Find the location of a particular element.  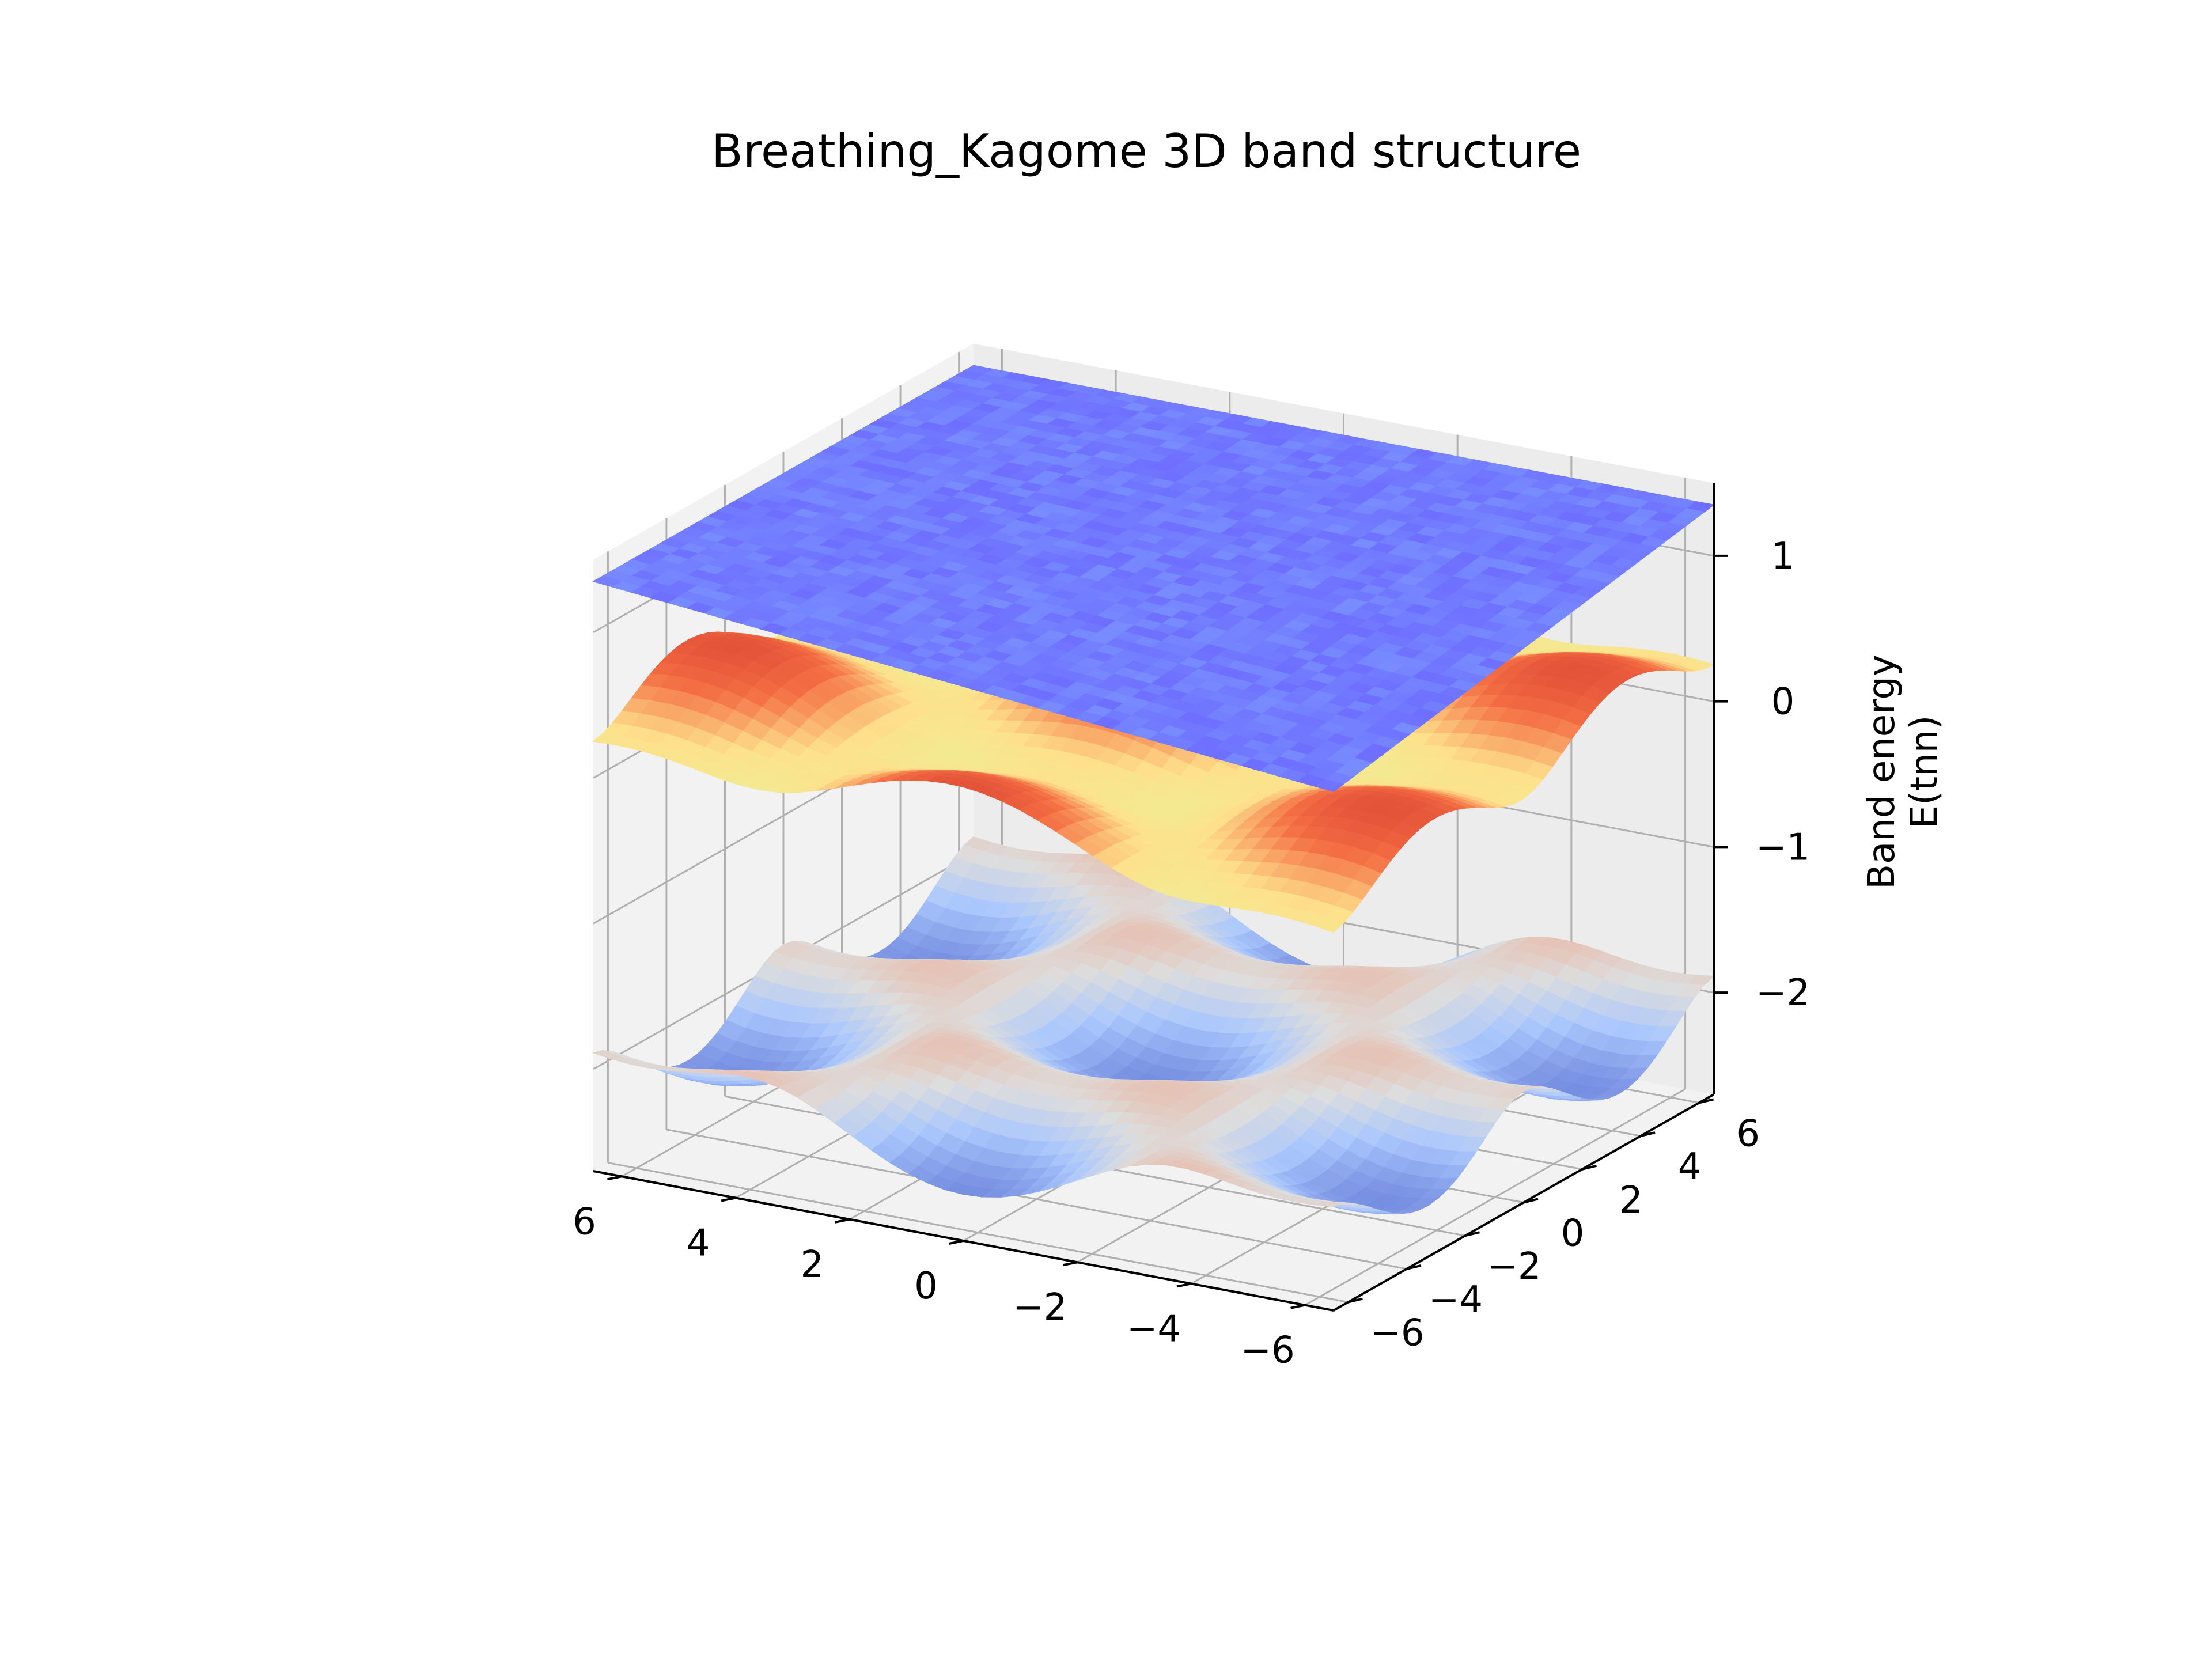

y-tick-label: −6 is located at coordinates (1397, 1333).